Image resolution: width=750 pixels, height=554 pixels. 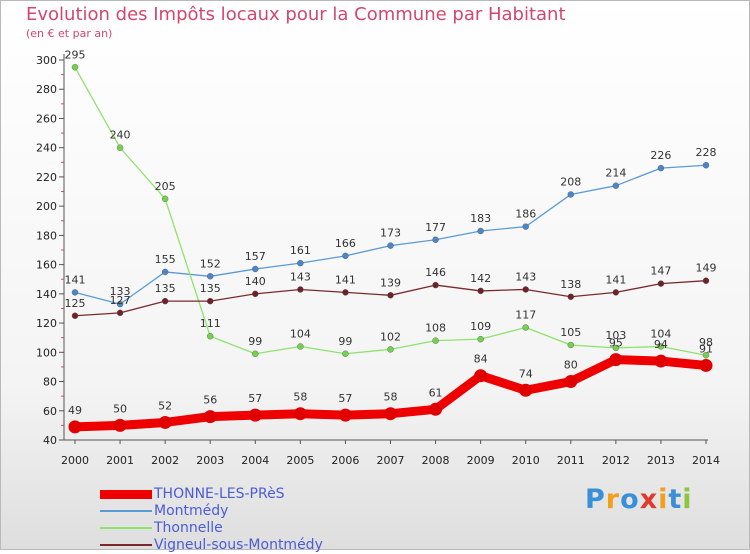 I want to click on logo-letter: x, so click(x=649, y=499).